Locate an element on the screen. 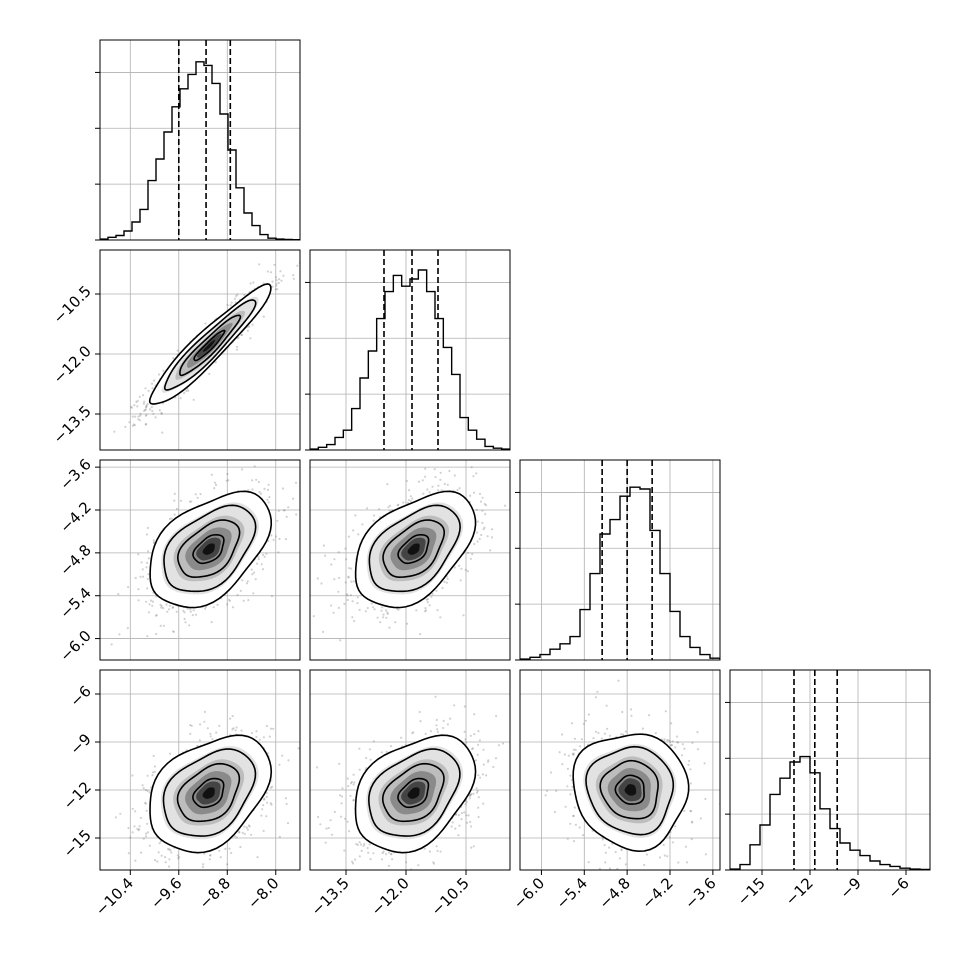 This screenshot has width=970, height=970. hist-panel is located at coordinates (618, 560).